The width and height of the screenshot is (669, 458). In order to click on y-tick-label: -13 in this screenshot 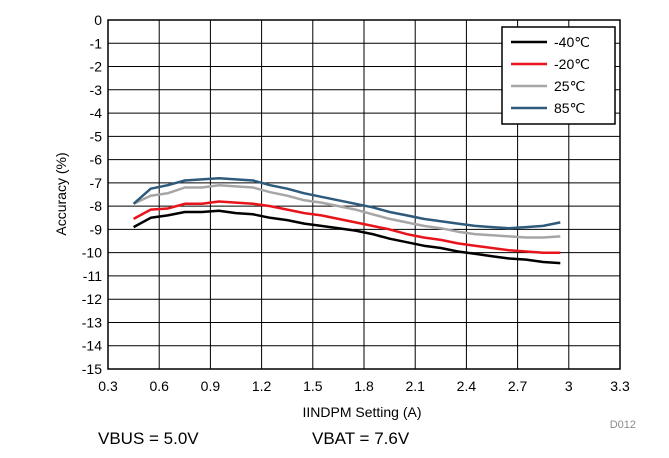, I will do `click(92, 322)`.